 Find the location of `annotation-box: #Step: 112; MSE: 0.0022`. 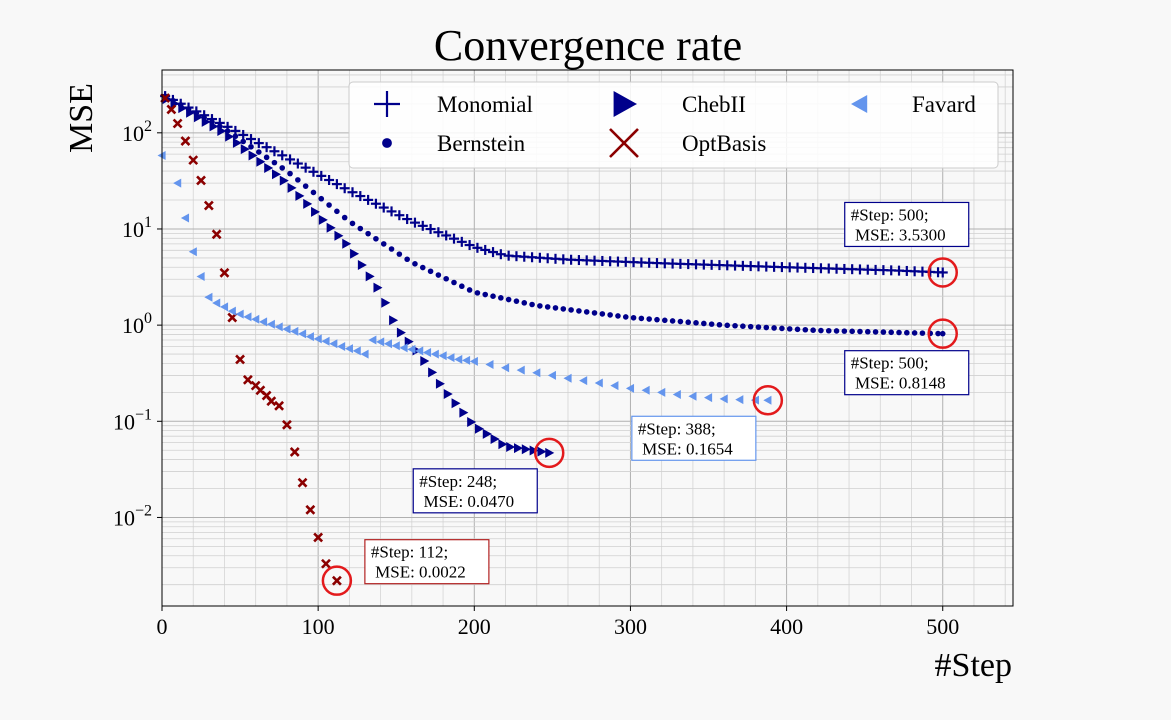

annotation-box: #Step: 112; MSE: 0.0022 is located at coordinates (427, 562).